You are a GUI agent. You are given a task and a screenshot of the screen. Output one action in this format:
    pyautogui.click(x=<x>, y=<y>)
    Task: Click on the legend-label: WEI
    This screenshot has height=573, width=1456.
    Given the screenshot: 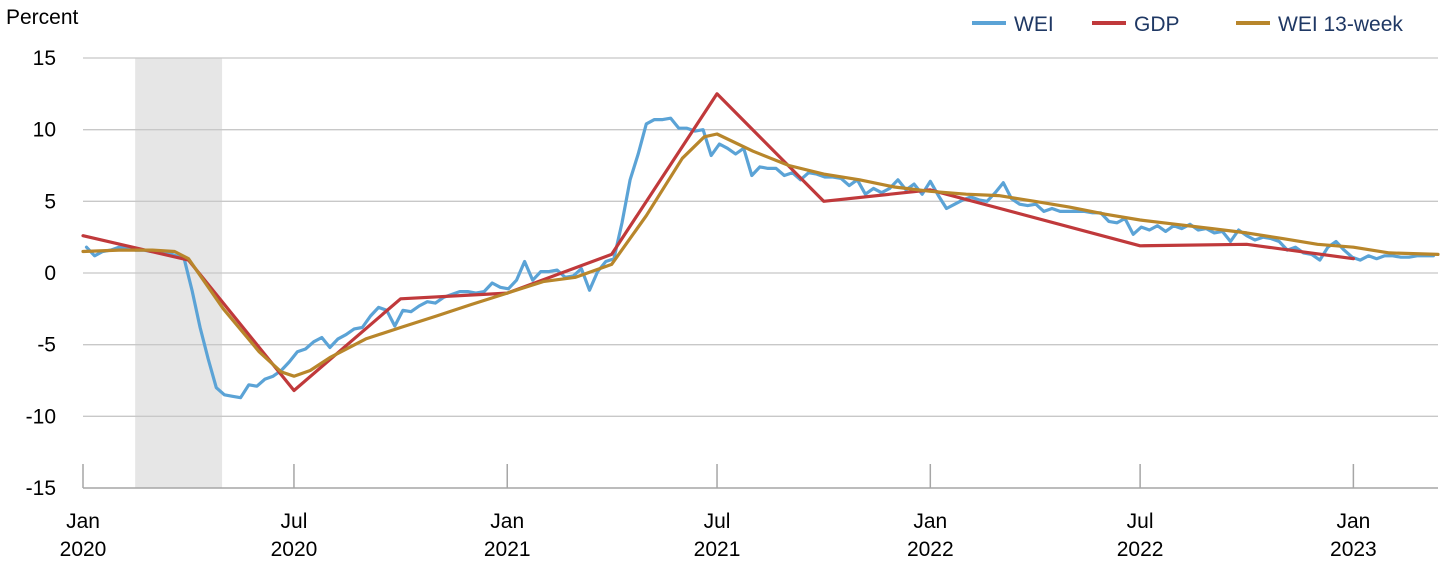 What is the action you would take?
    pyautogui.click(x=1034, y=24)
    